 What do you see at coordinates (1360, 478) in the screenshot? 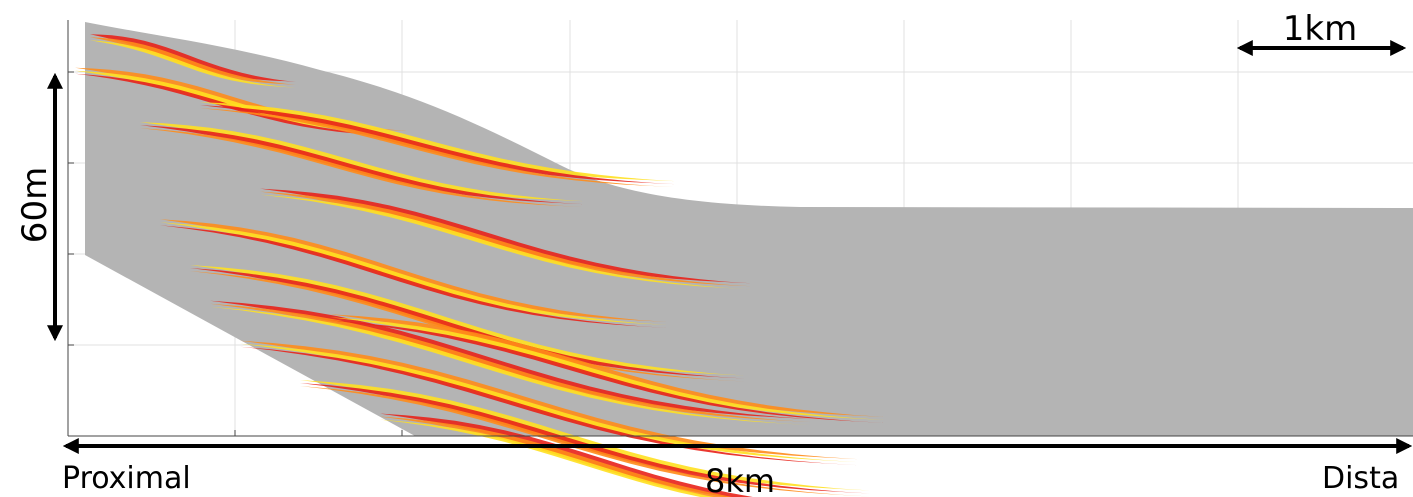
I see `distal-label: Dista` at bounding box center [1360, 478].